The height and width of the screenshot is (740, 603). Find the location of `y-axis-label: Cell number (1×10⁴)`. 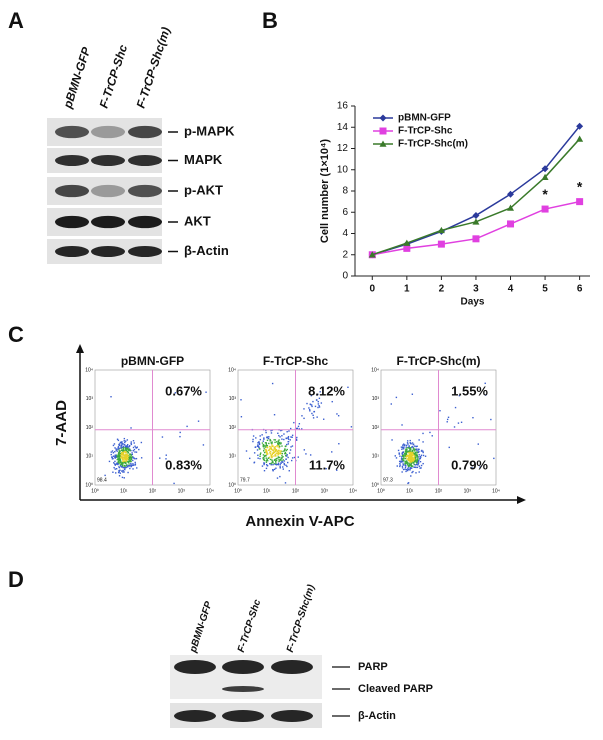

y-axis-label: Cell number (1×10⁴) is located at coordinates (325, 191).